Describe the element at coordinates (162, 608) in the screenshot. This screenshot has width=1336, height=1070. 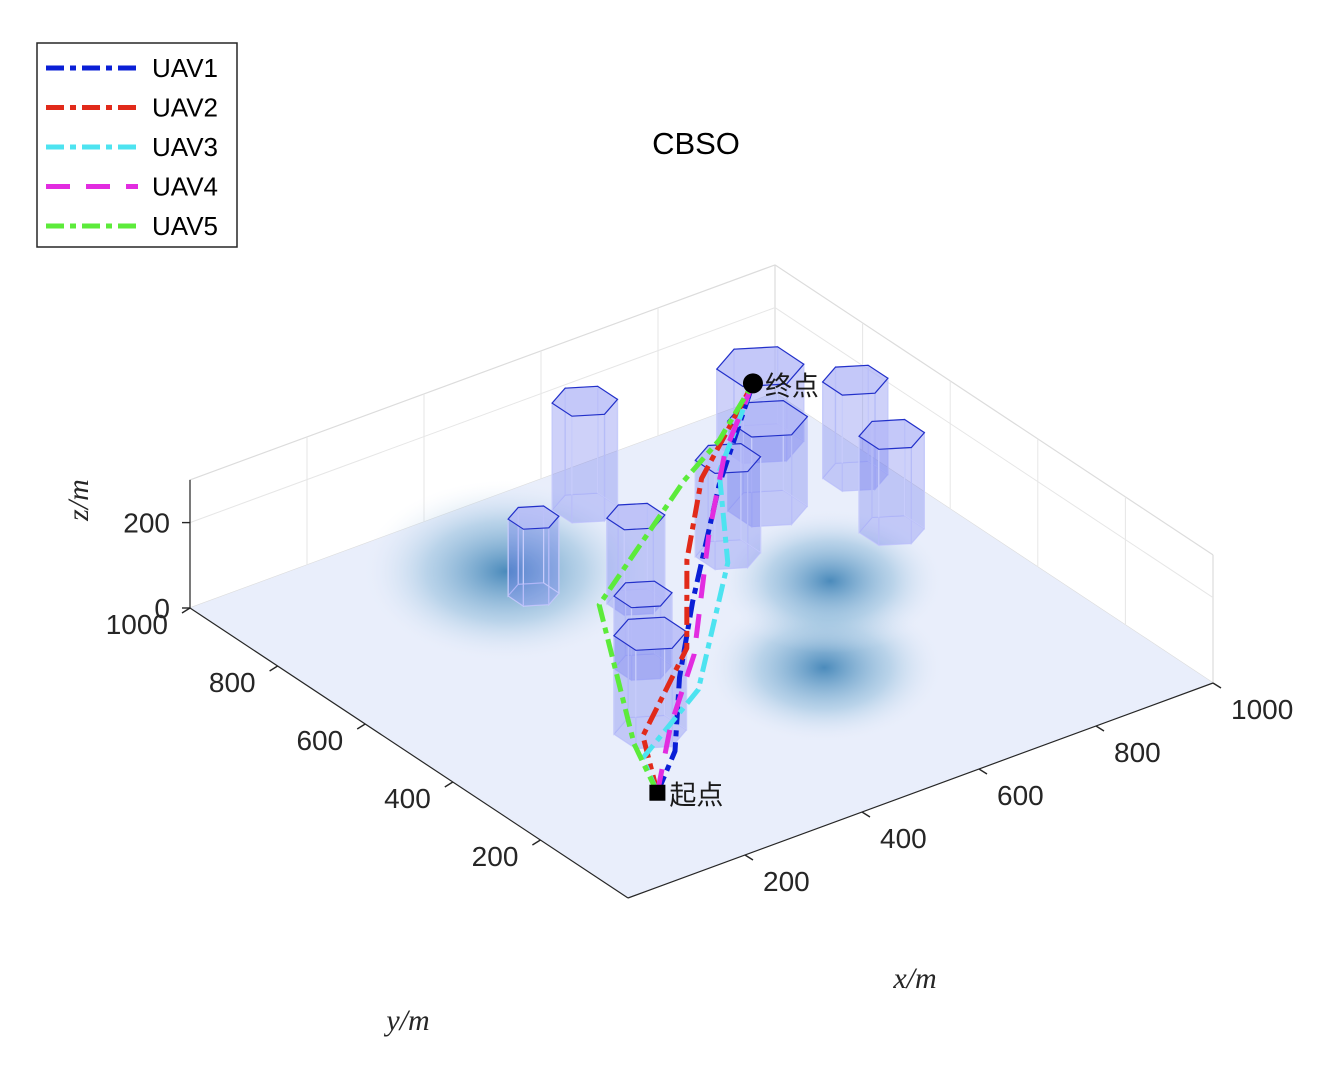
I see `z-tick-label: 0` at that location.